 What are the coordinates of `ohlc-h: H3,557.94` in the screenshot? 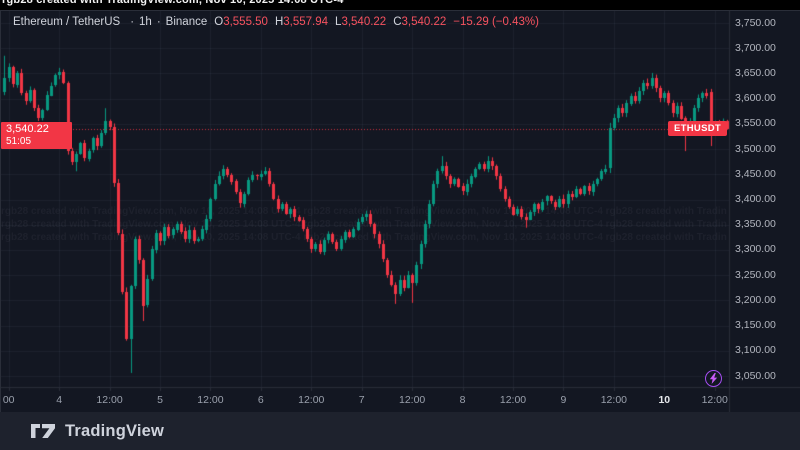 It's located at (301, 22).